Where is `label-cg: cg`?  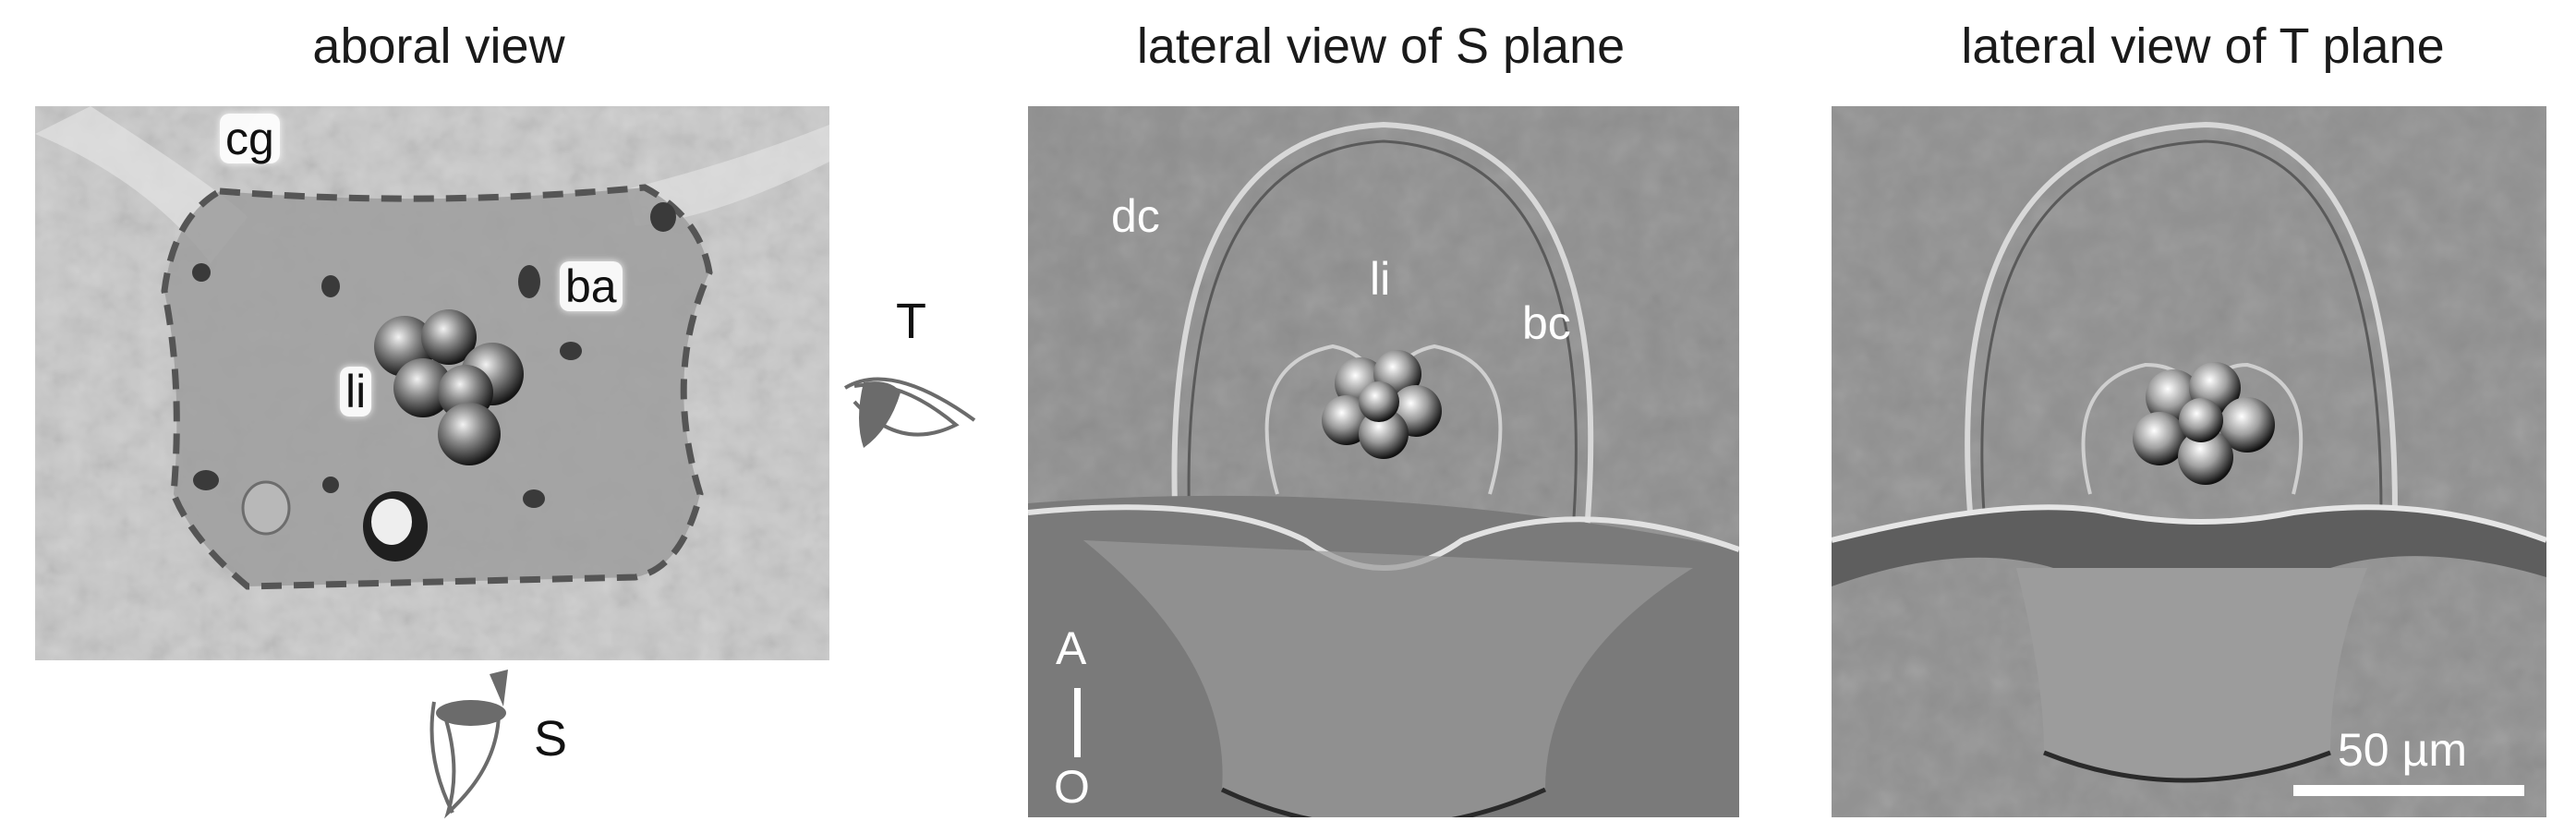 label-cg: cg is located at coordinates (250, 138).